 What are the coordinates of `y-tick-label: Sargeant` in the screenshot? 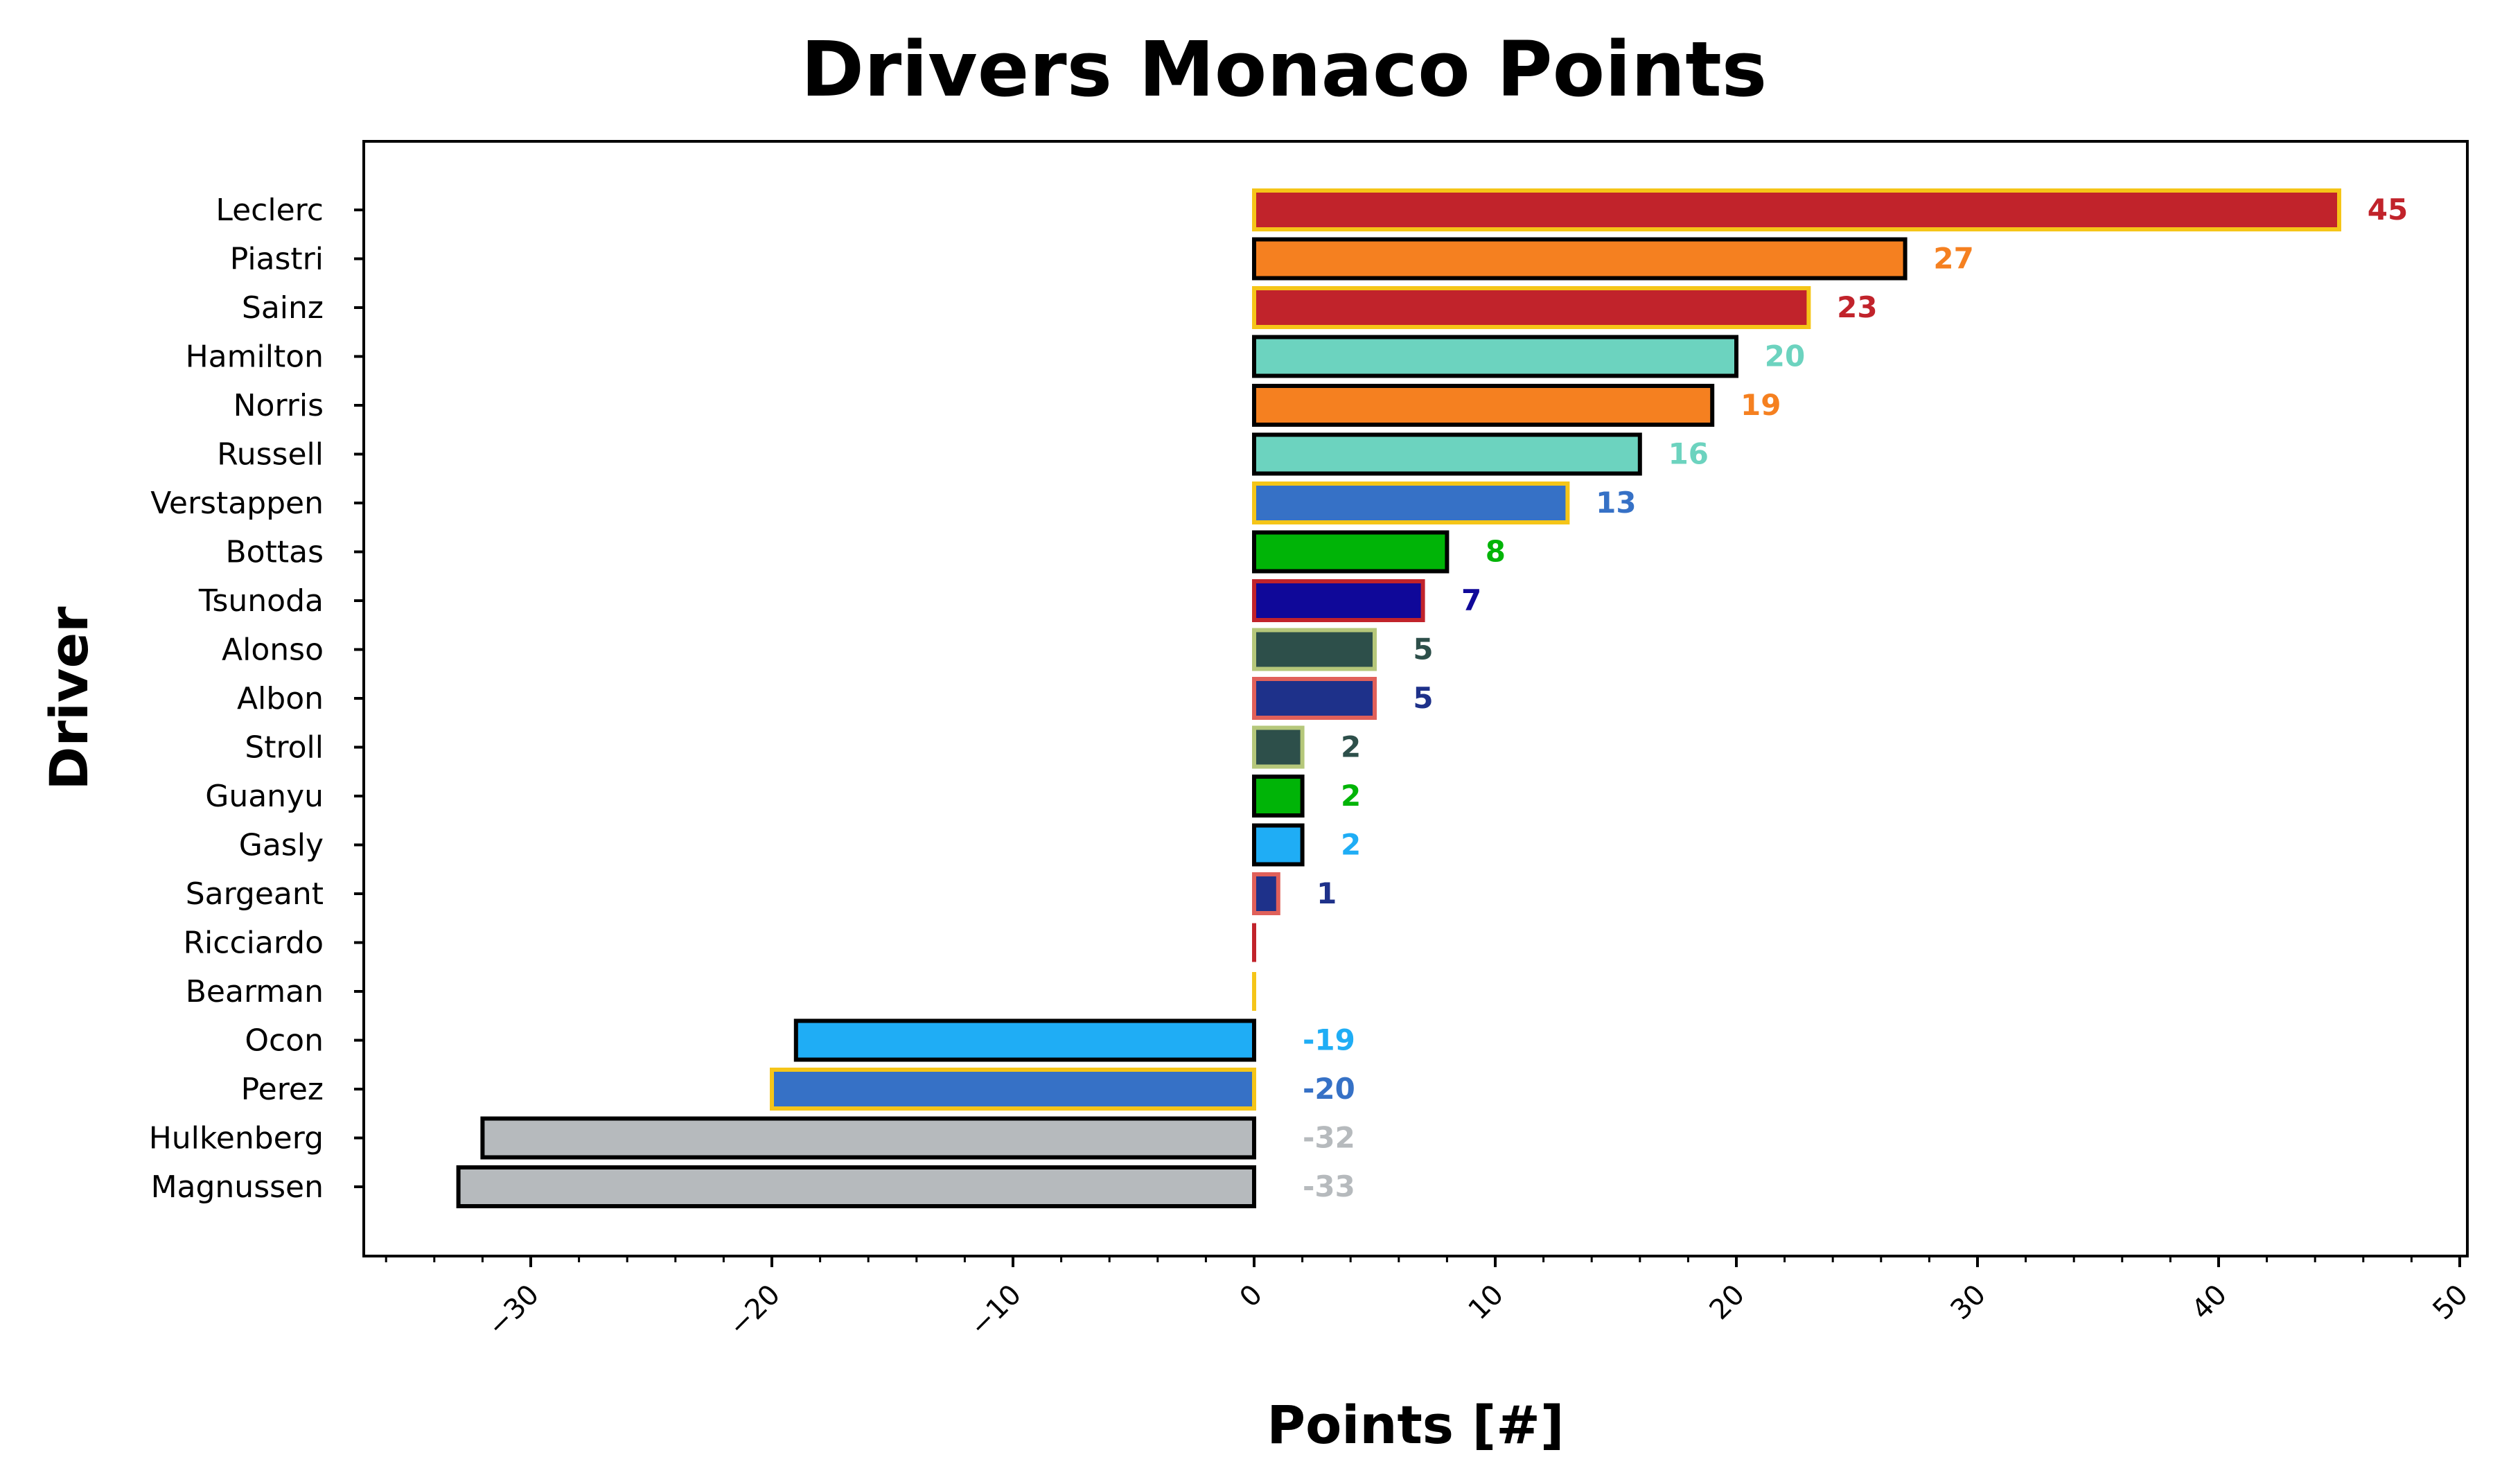 It's located at (255, 894).